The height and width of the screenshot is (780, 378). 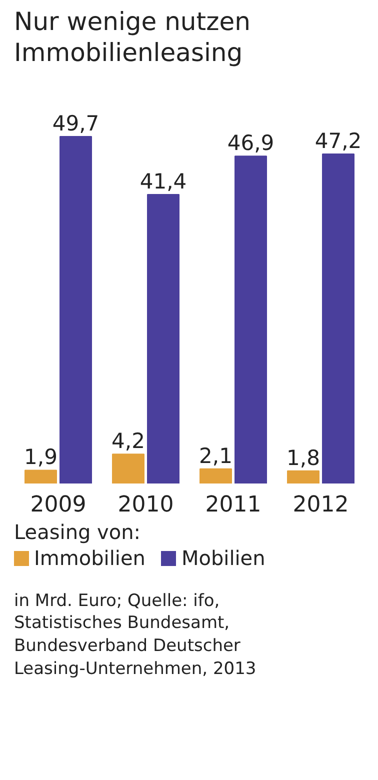 I want to click on data-label: 49,7, so click(x=76, y=123).